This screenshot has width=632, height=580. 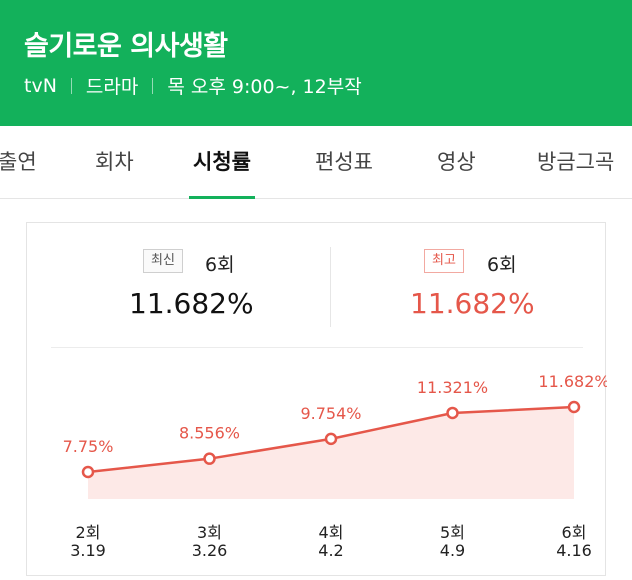 What do you see at coordinates (191, 303) in the screenshot?
I see `latest-rating-value: 11.682%` at bounding box center [191, 303].